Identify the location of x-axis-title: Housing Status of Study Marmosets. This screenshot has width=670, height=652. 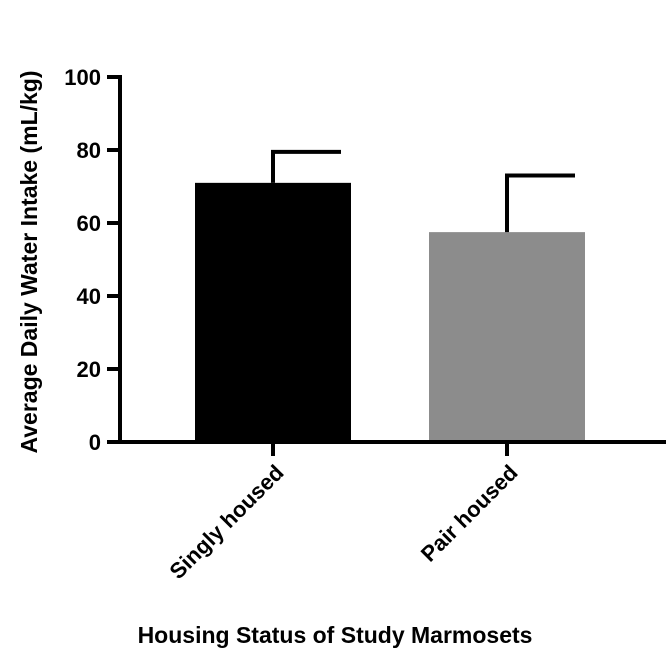
(335, 635).